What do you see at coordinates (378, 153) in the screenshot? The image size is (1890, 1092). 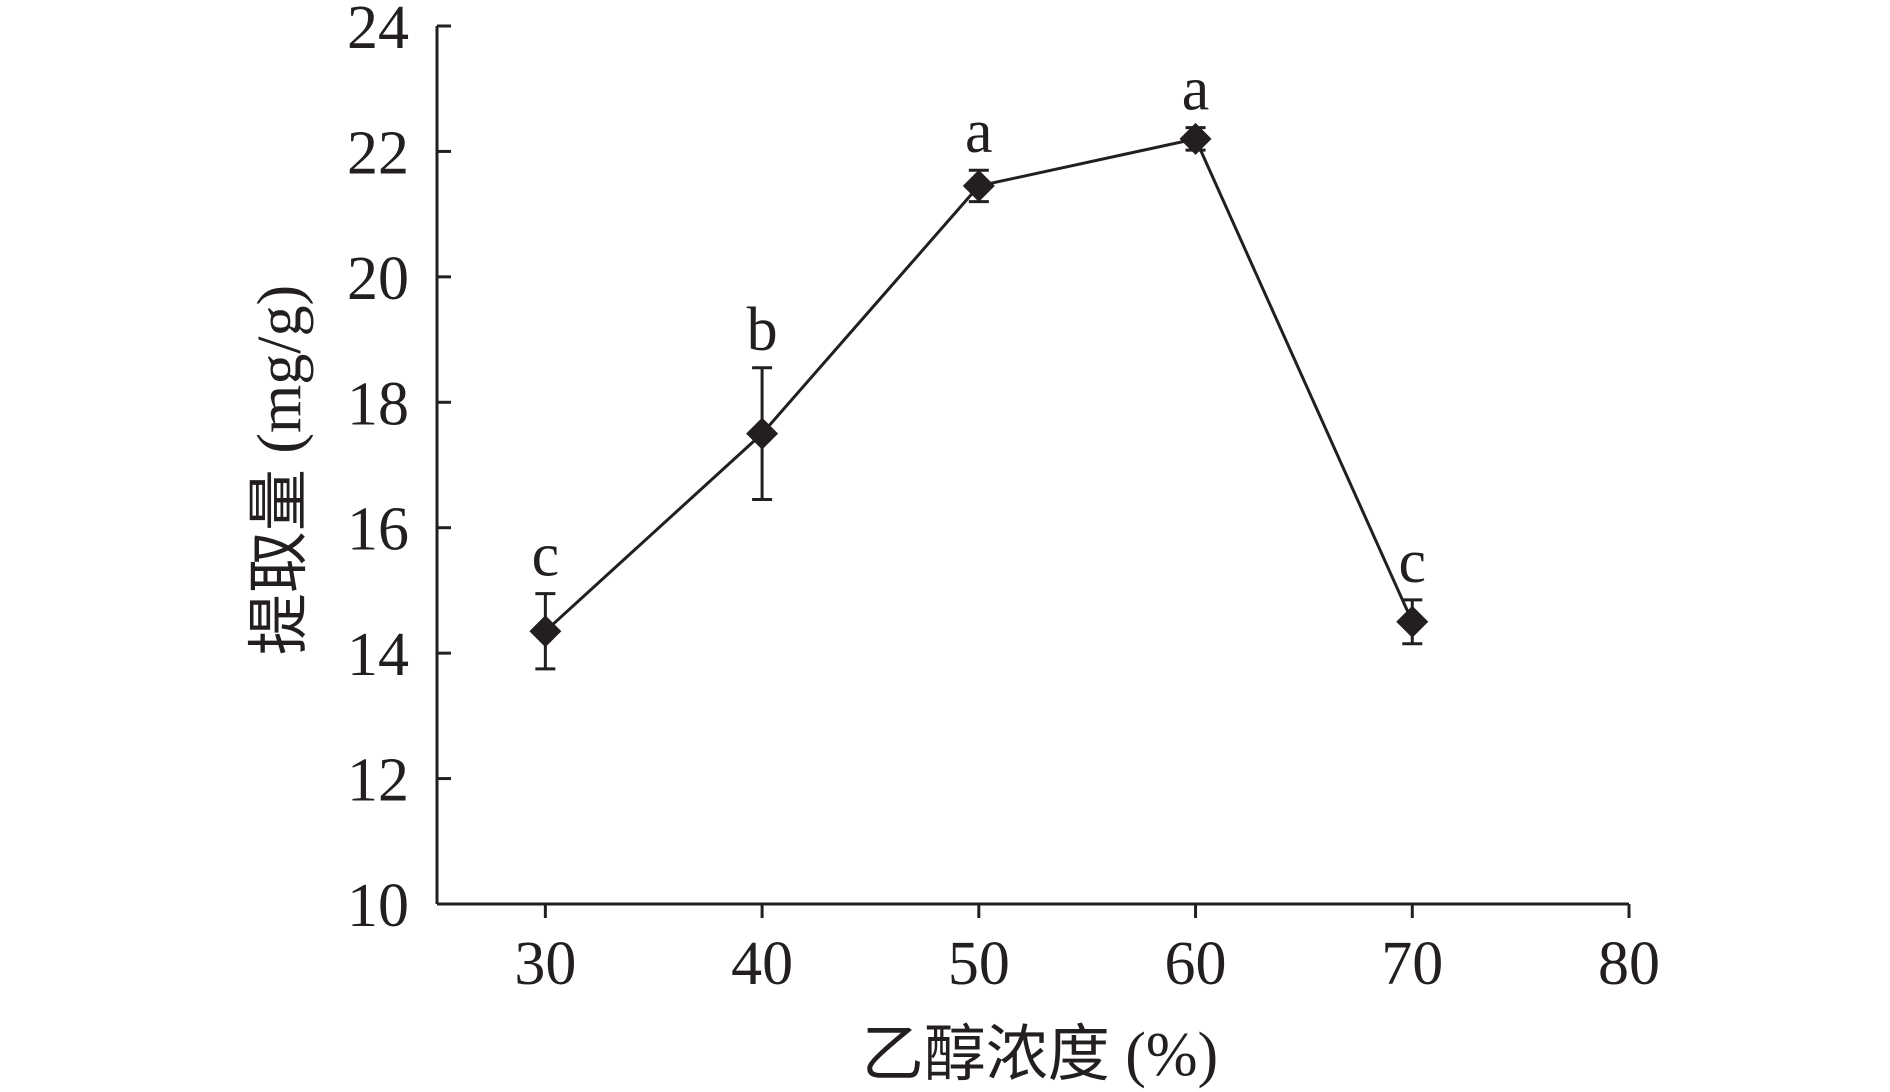 I see `y-tick-label: 22` at bounding box center [378, 153].